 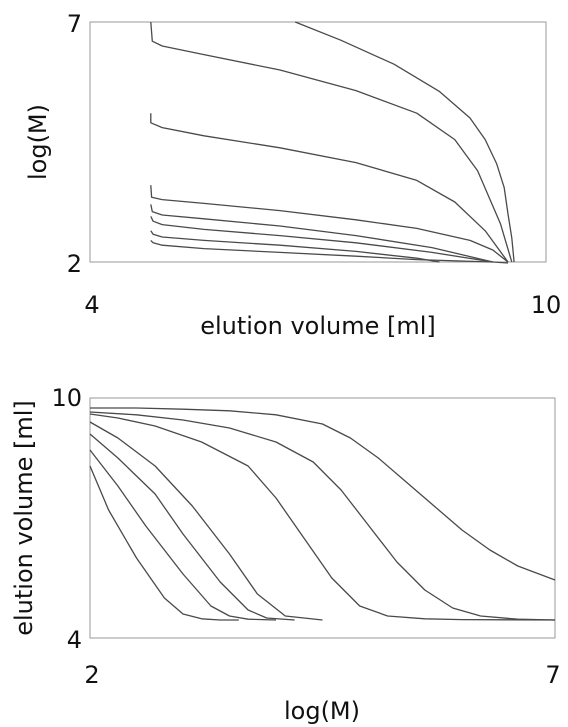 I want to click on bottom-y-axis-label: elution volume [ml], so click(x=24, y=518).